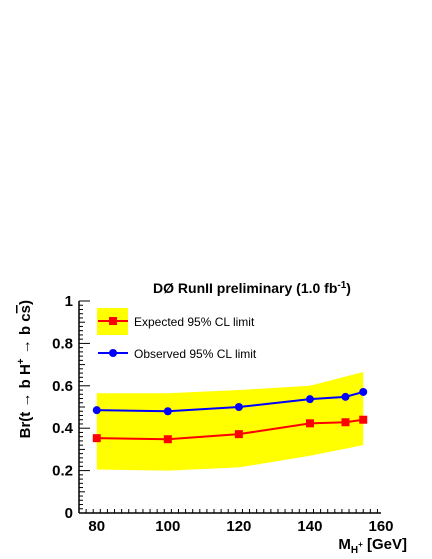 This screenshot has width=432, height=559. I want to click on y-tick-label: 0.8, so click(62, 343).